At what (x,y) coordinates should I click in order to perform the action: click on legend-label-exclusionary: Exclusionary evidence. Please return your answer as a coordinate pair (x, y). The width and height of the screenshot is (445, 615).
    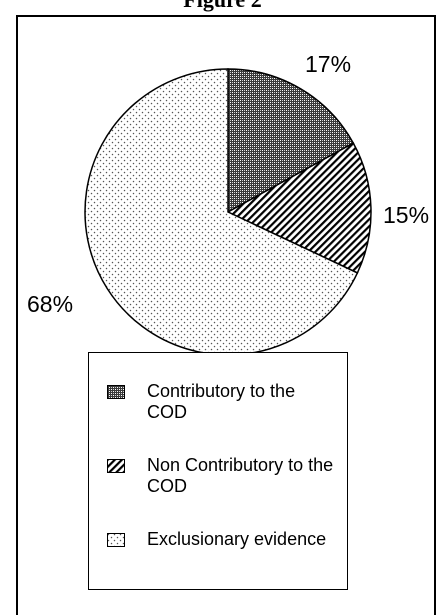
    Looking at the image, I should click on (237, 539).